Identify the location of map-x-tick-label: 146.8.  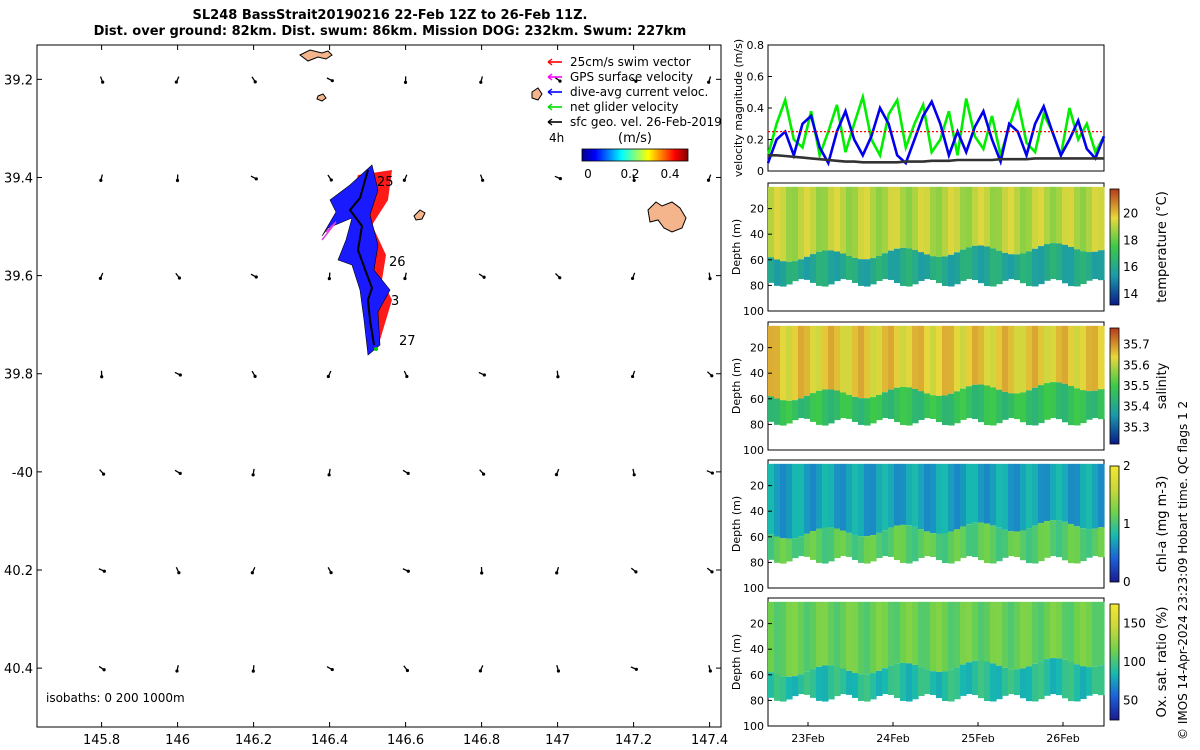
(481, 740).